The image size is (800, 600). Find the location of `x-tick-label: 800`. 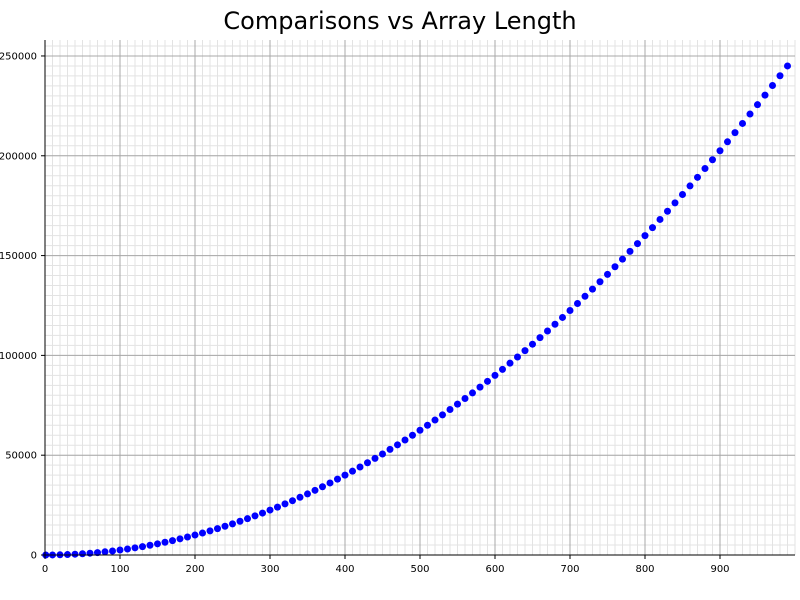

x-tick-label: 800 is located at coordinates (644, 569).